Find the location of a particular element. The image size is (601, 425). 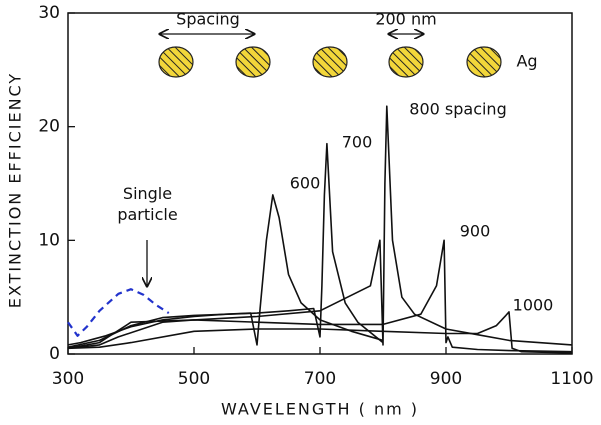

y-tick-label: 0 is located at coordinates (54, 354).